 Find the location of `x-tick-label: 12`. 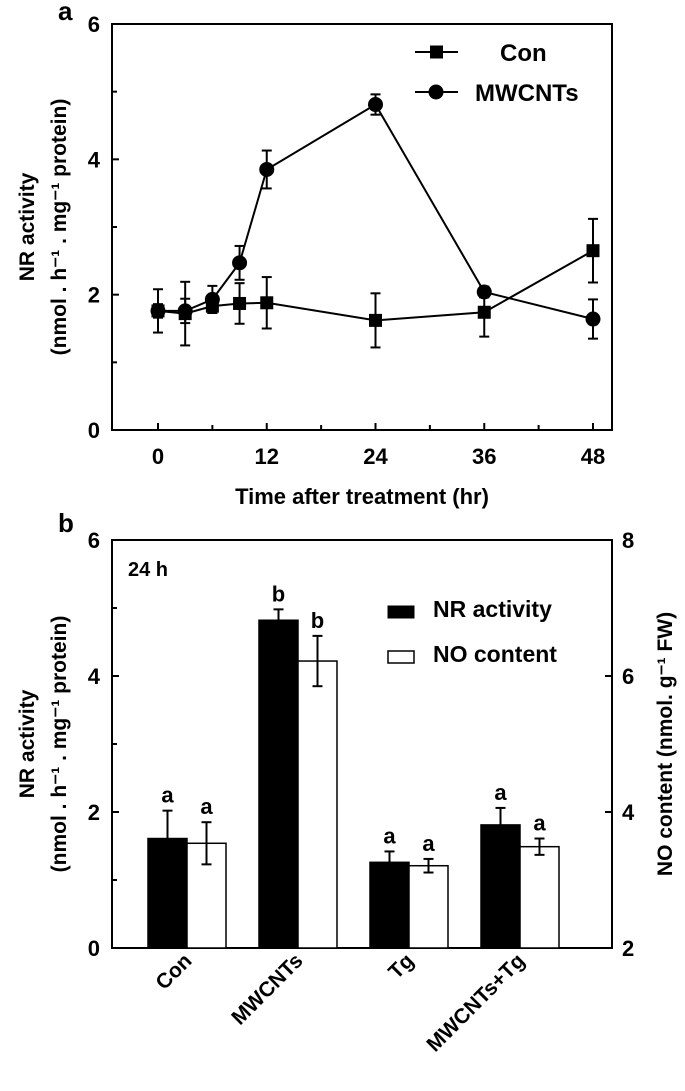

x-tick-label: 12 is located at coordinates (267, 456).